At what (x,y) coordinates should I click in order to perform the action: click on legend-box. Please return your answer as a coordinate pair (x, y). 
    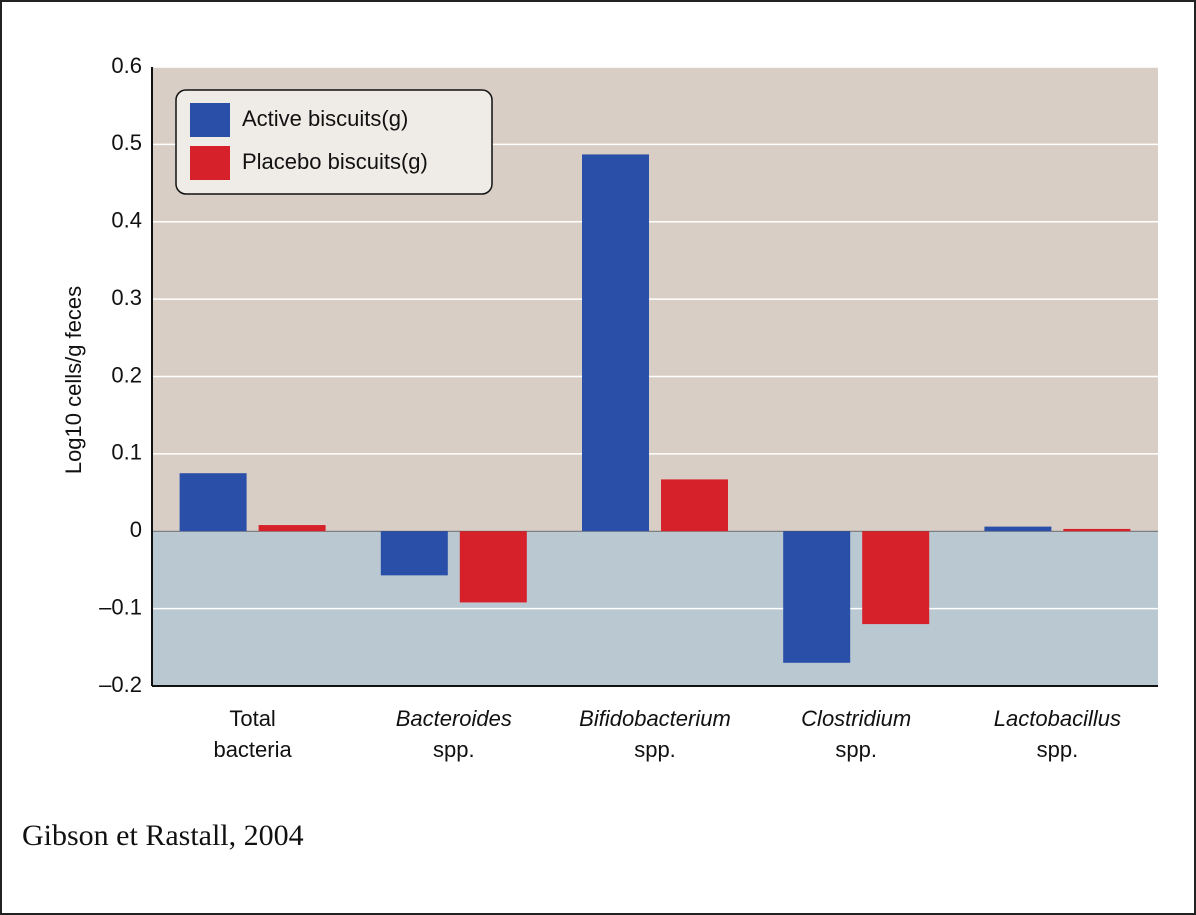
    Looking at the image, I should click on (334, 142).